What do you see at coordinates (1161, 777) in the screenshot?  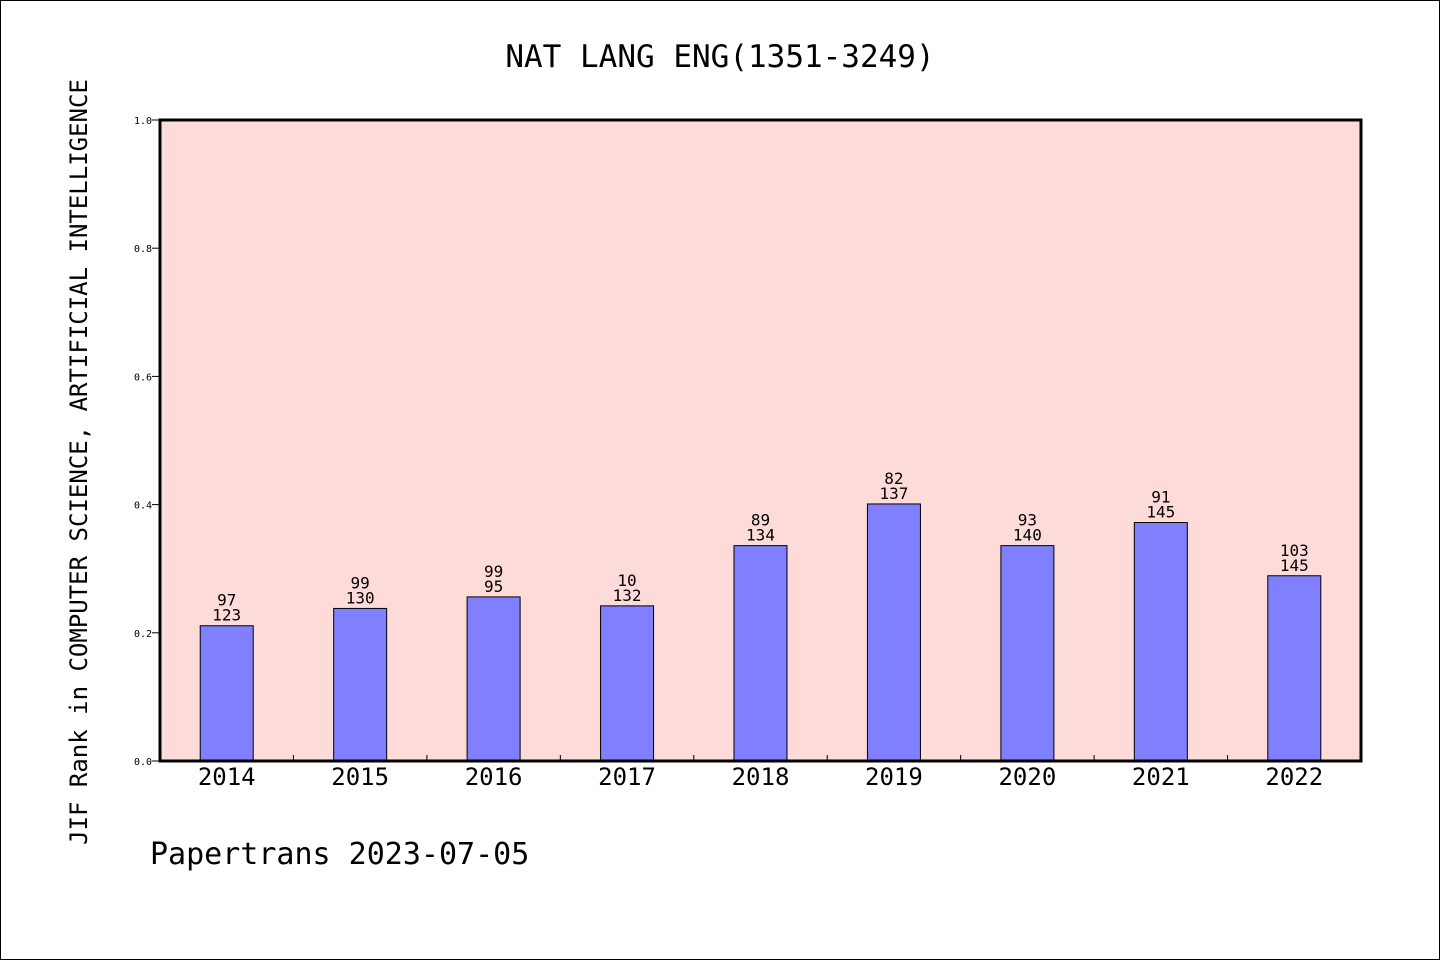 I see `x-tick-label: 2021` at bounding box center [1161, 777].